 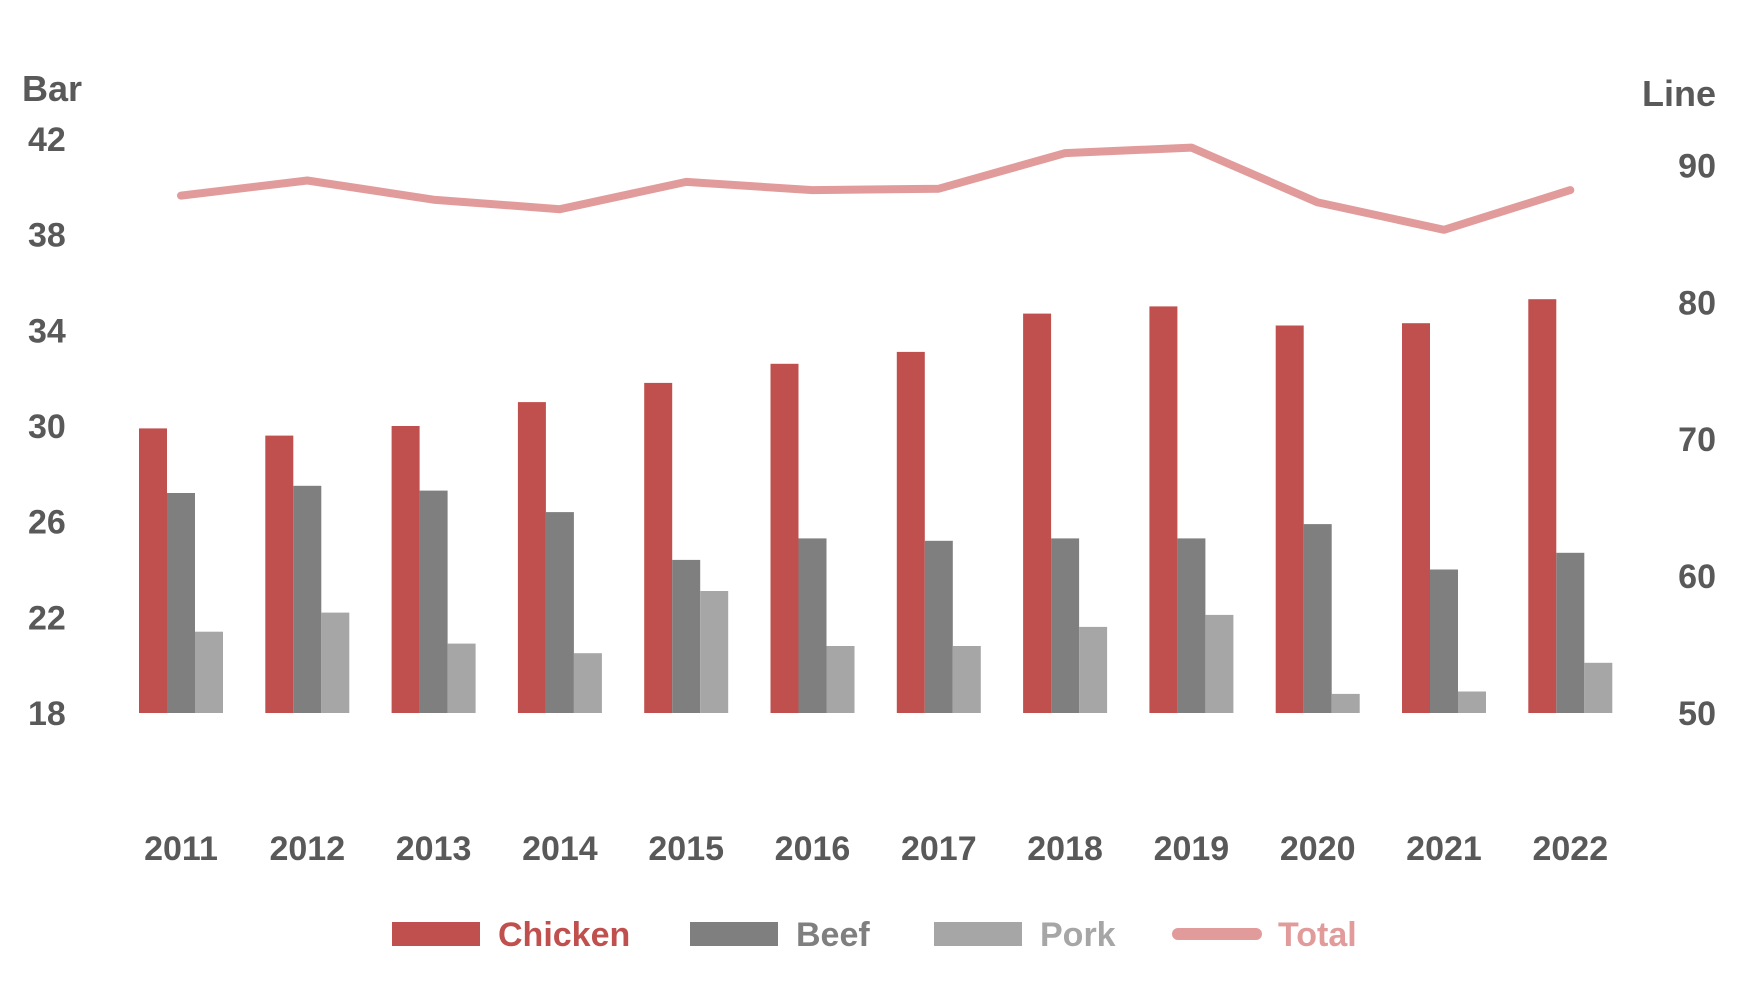 I want to click on right-tick-label-70: 70, so click(x=1697, y=440).